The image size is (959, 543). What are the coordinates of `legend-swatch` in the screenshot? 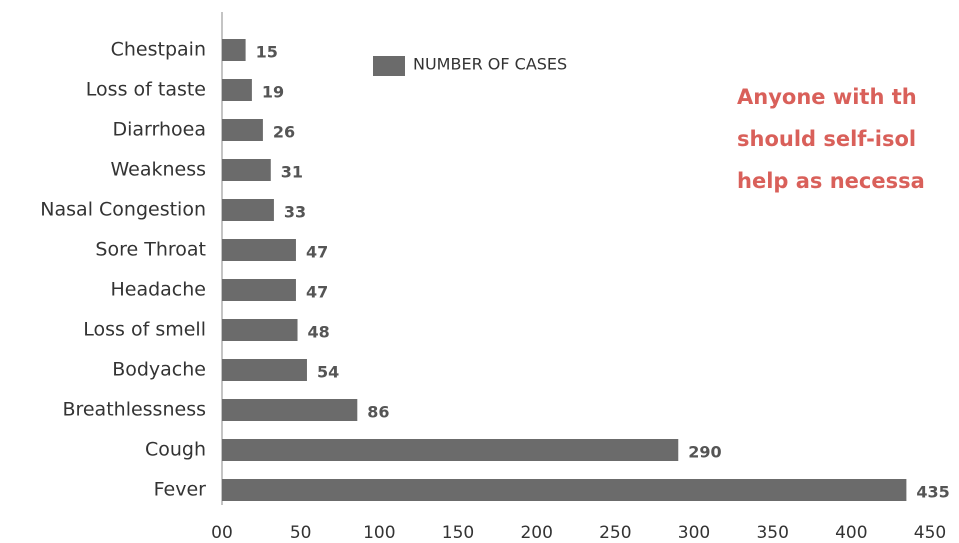 It's located at (389, 66).